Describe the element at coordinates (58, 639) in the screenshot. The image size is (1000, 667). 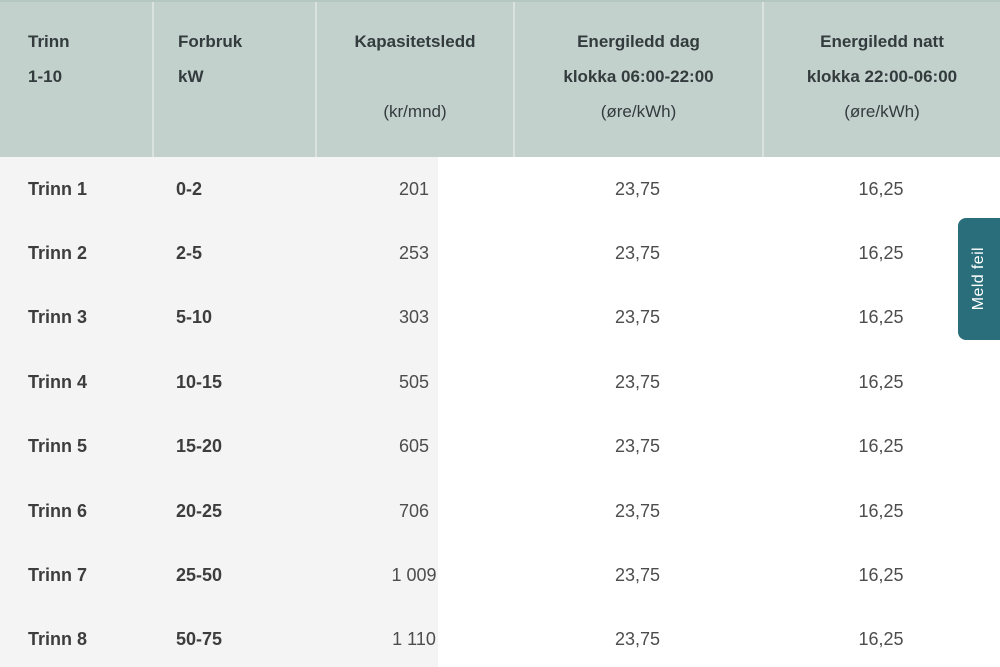
I see `cell-trinn: Trinn 8` at that location.